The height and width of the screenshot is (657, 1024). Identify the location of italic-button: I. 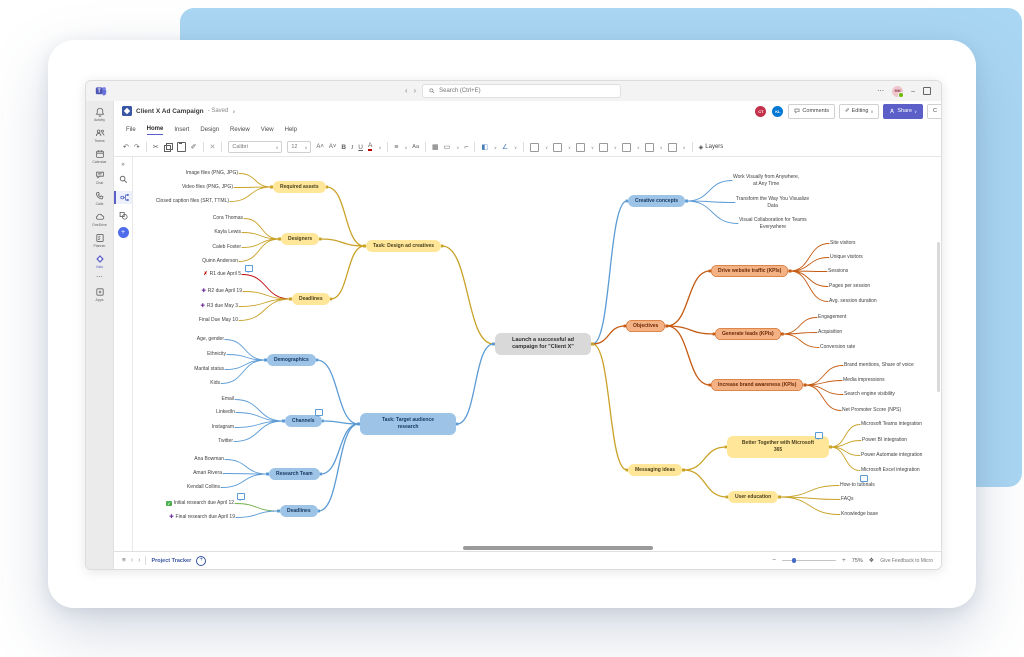
(352, 147).